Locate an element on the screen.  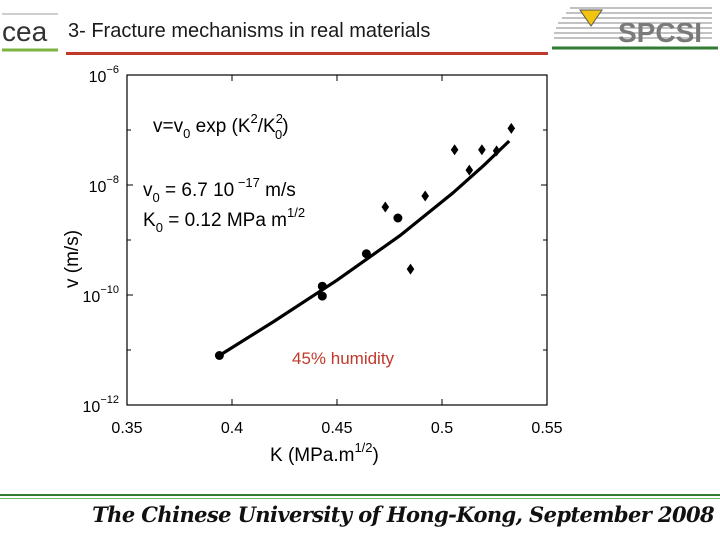
x-tick-labels: 0.35 0.4 0.45 0.5 0.55 is located at coordinates (336, 428).